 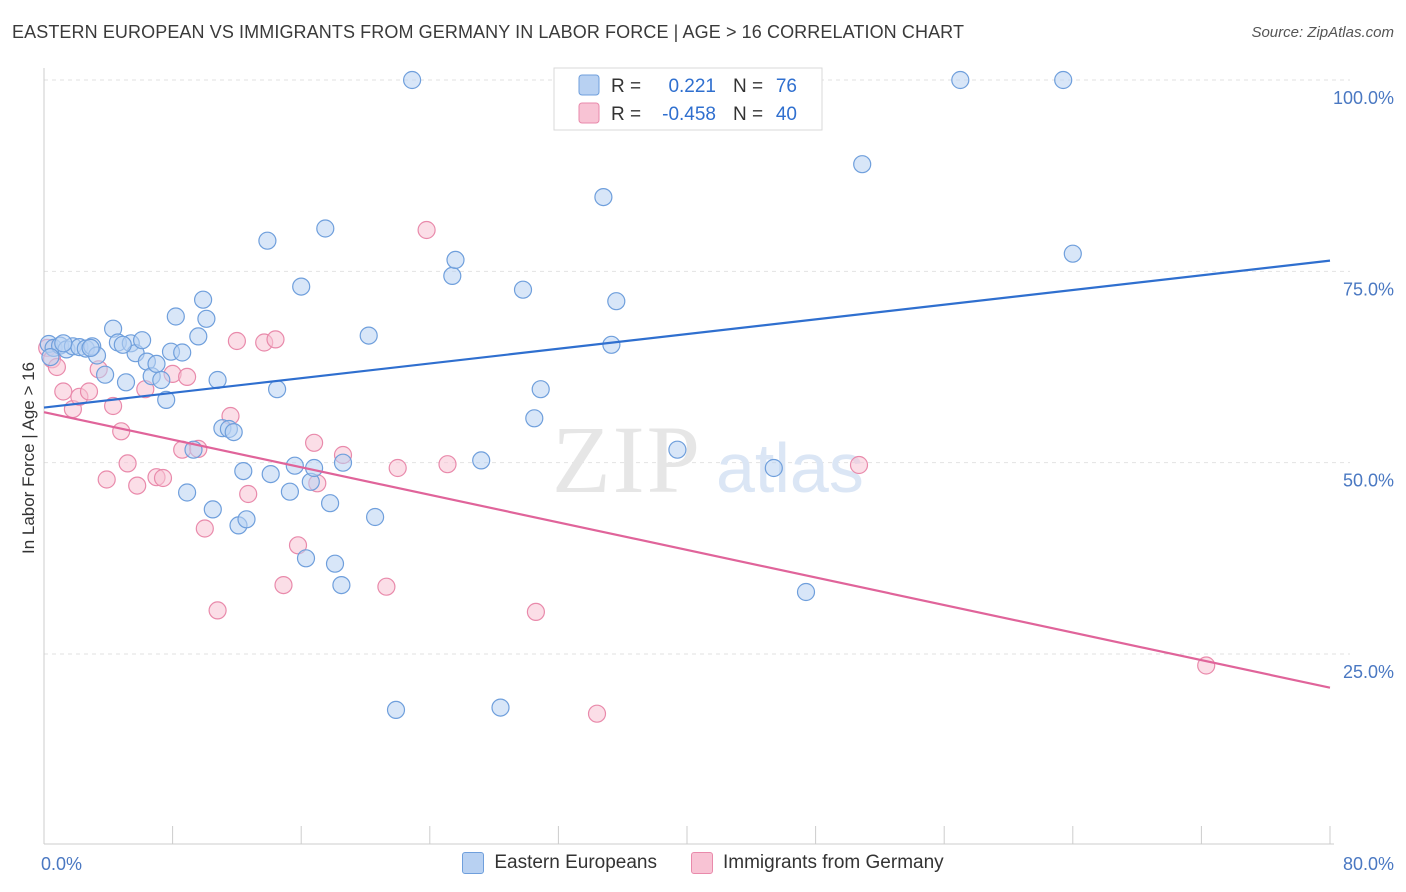 What do you see at coordinates (833, 862) in the screenshot?
I see `series-legend-label: Immigrants from Germany` at bounding box center [833, 862].